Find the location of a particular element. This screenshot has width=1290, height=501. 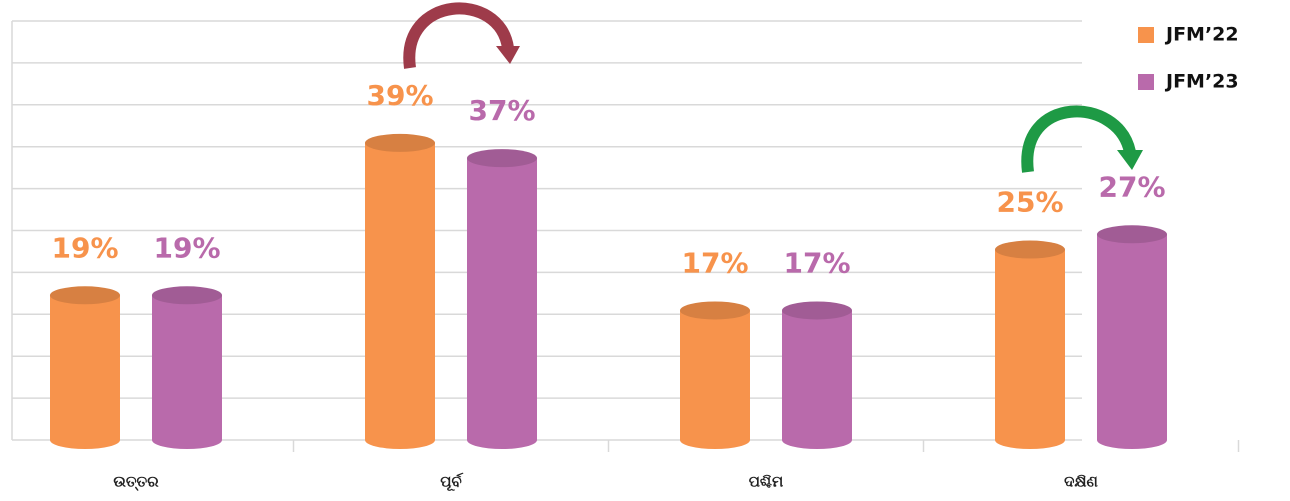

arrow-decrease is located at coordinates (461, 35).